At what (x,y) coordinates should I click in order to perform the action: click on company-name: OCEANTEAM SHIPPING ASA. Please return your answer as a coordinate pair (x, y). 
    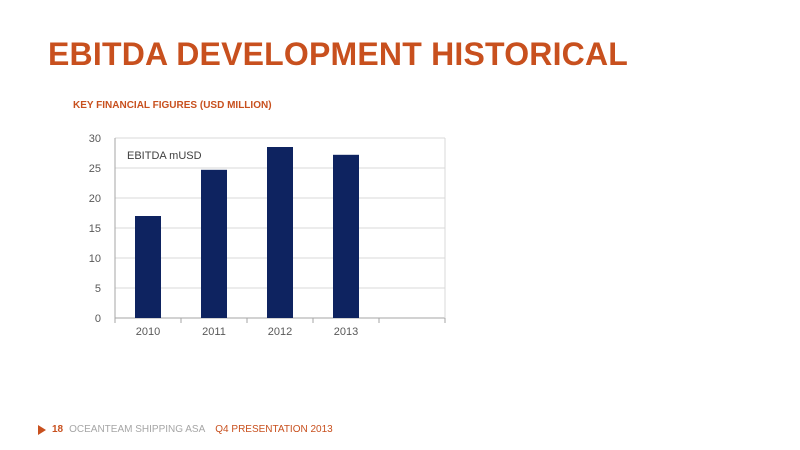
    Looking at the image, I should click on (137, 429).